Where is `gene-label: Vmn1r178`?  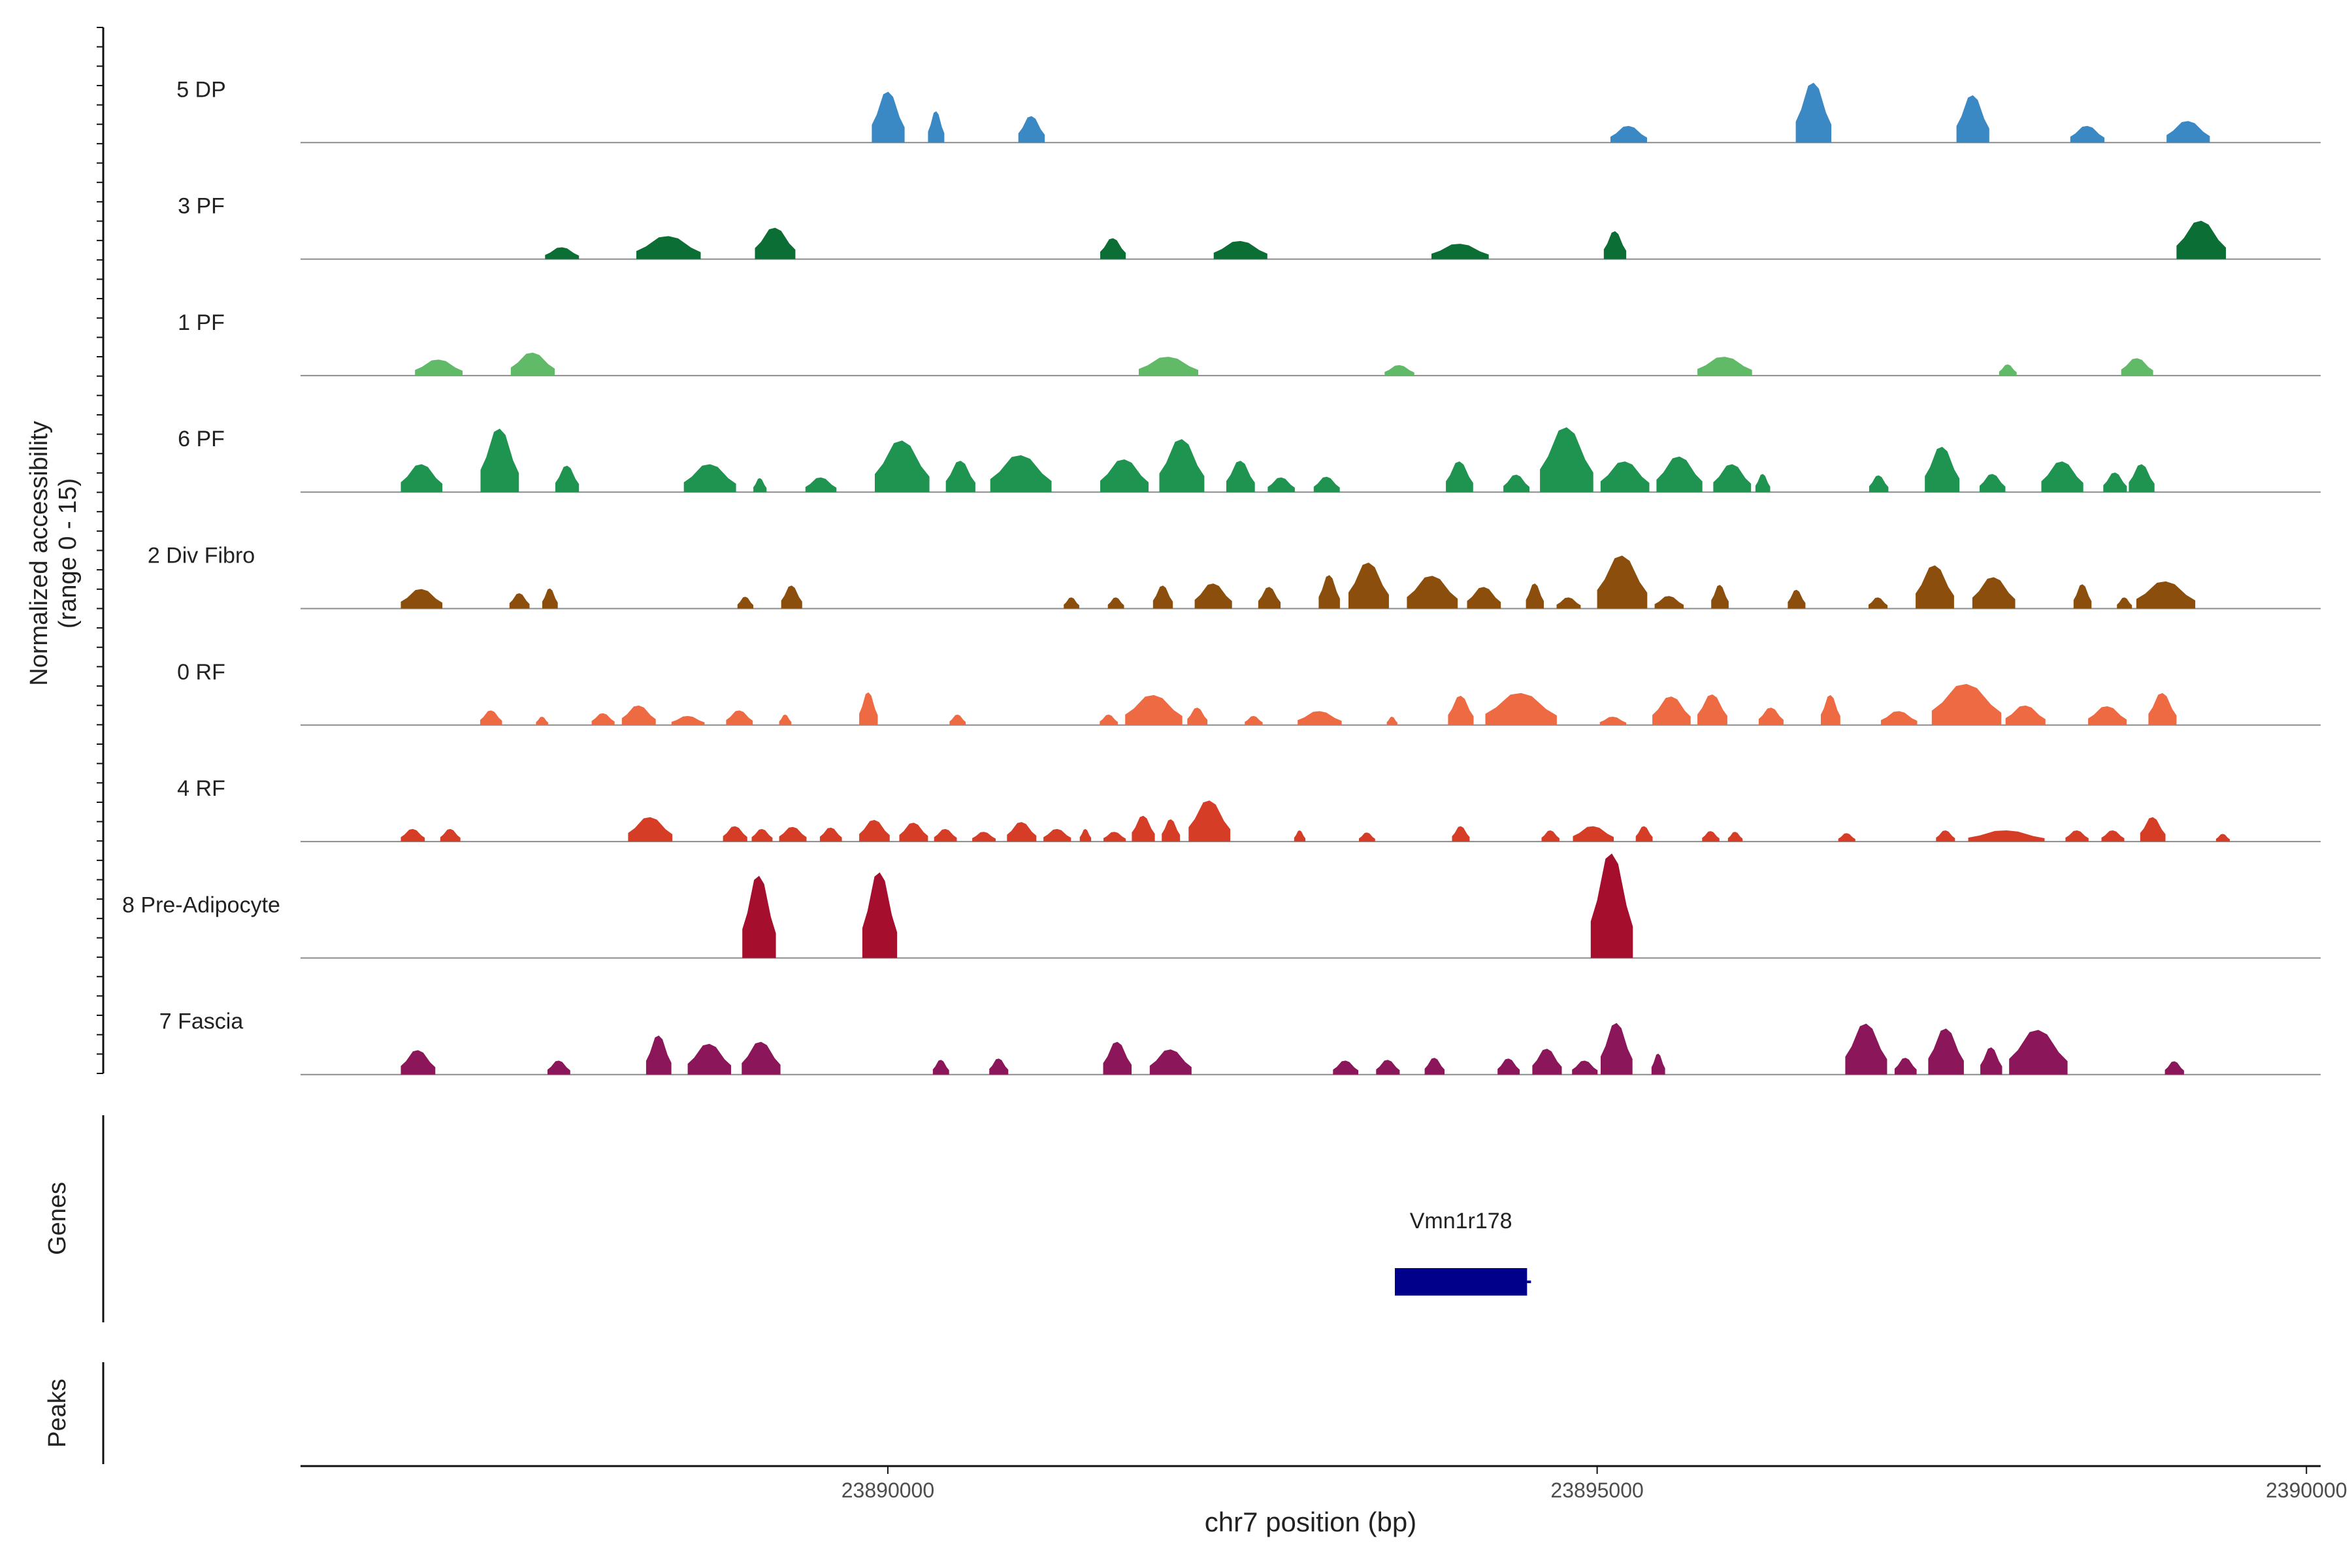 gene-label: Vmn1r178 is located at coordinates (1461, 1221).